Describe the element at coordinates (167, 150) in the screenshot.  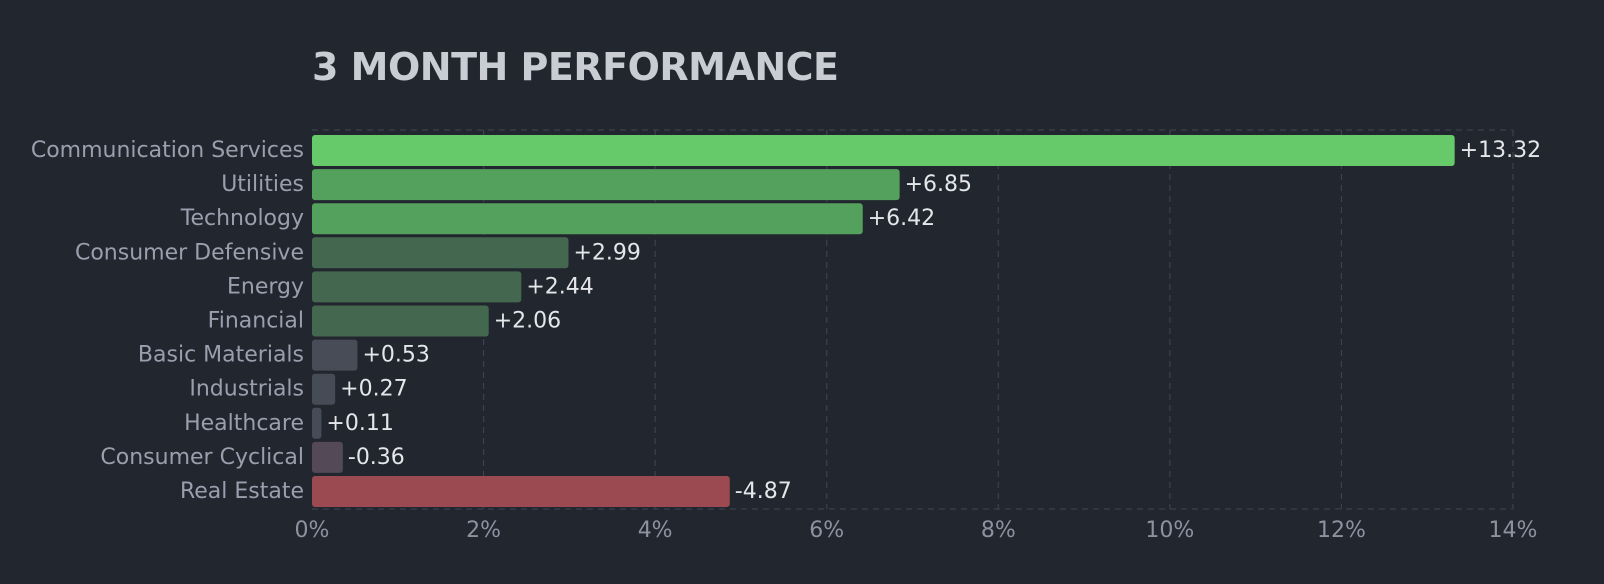
I see `category-label: Communication Services` at that location.